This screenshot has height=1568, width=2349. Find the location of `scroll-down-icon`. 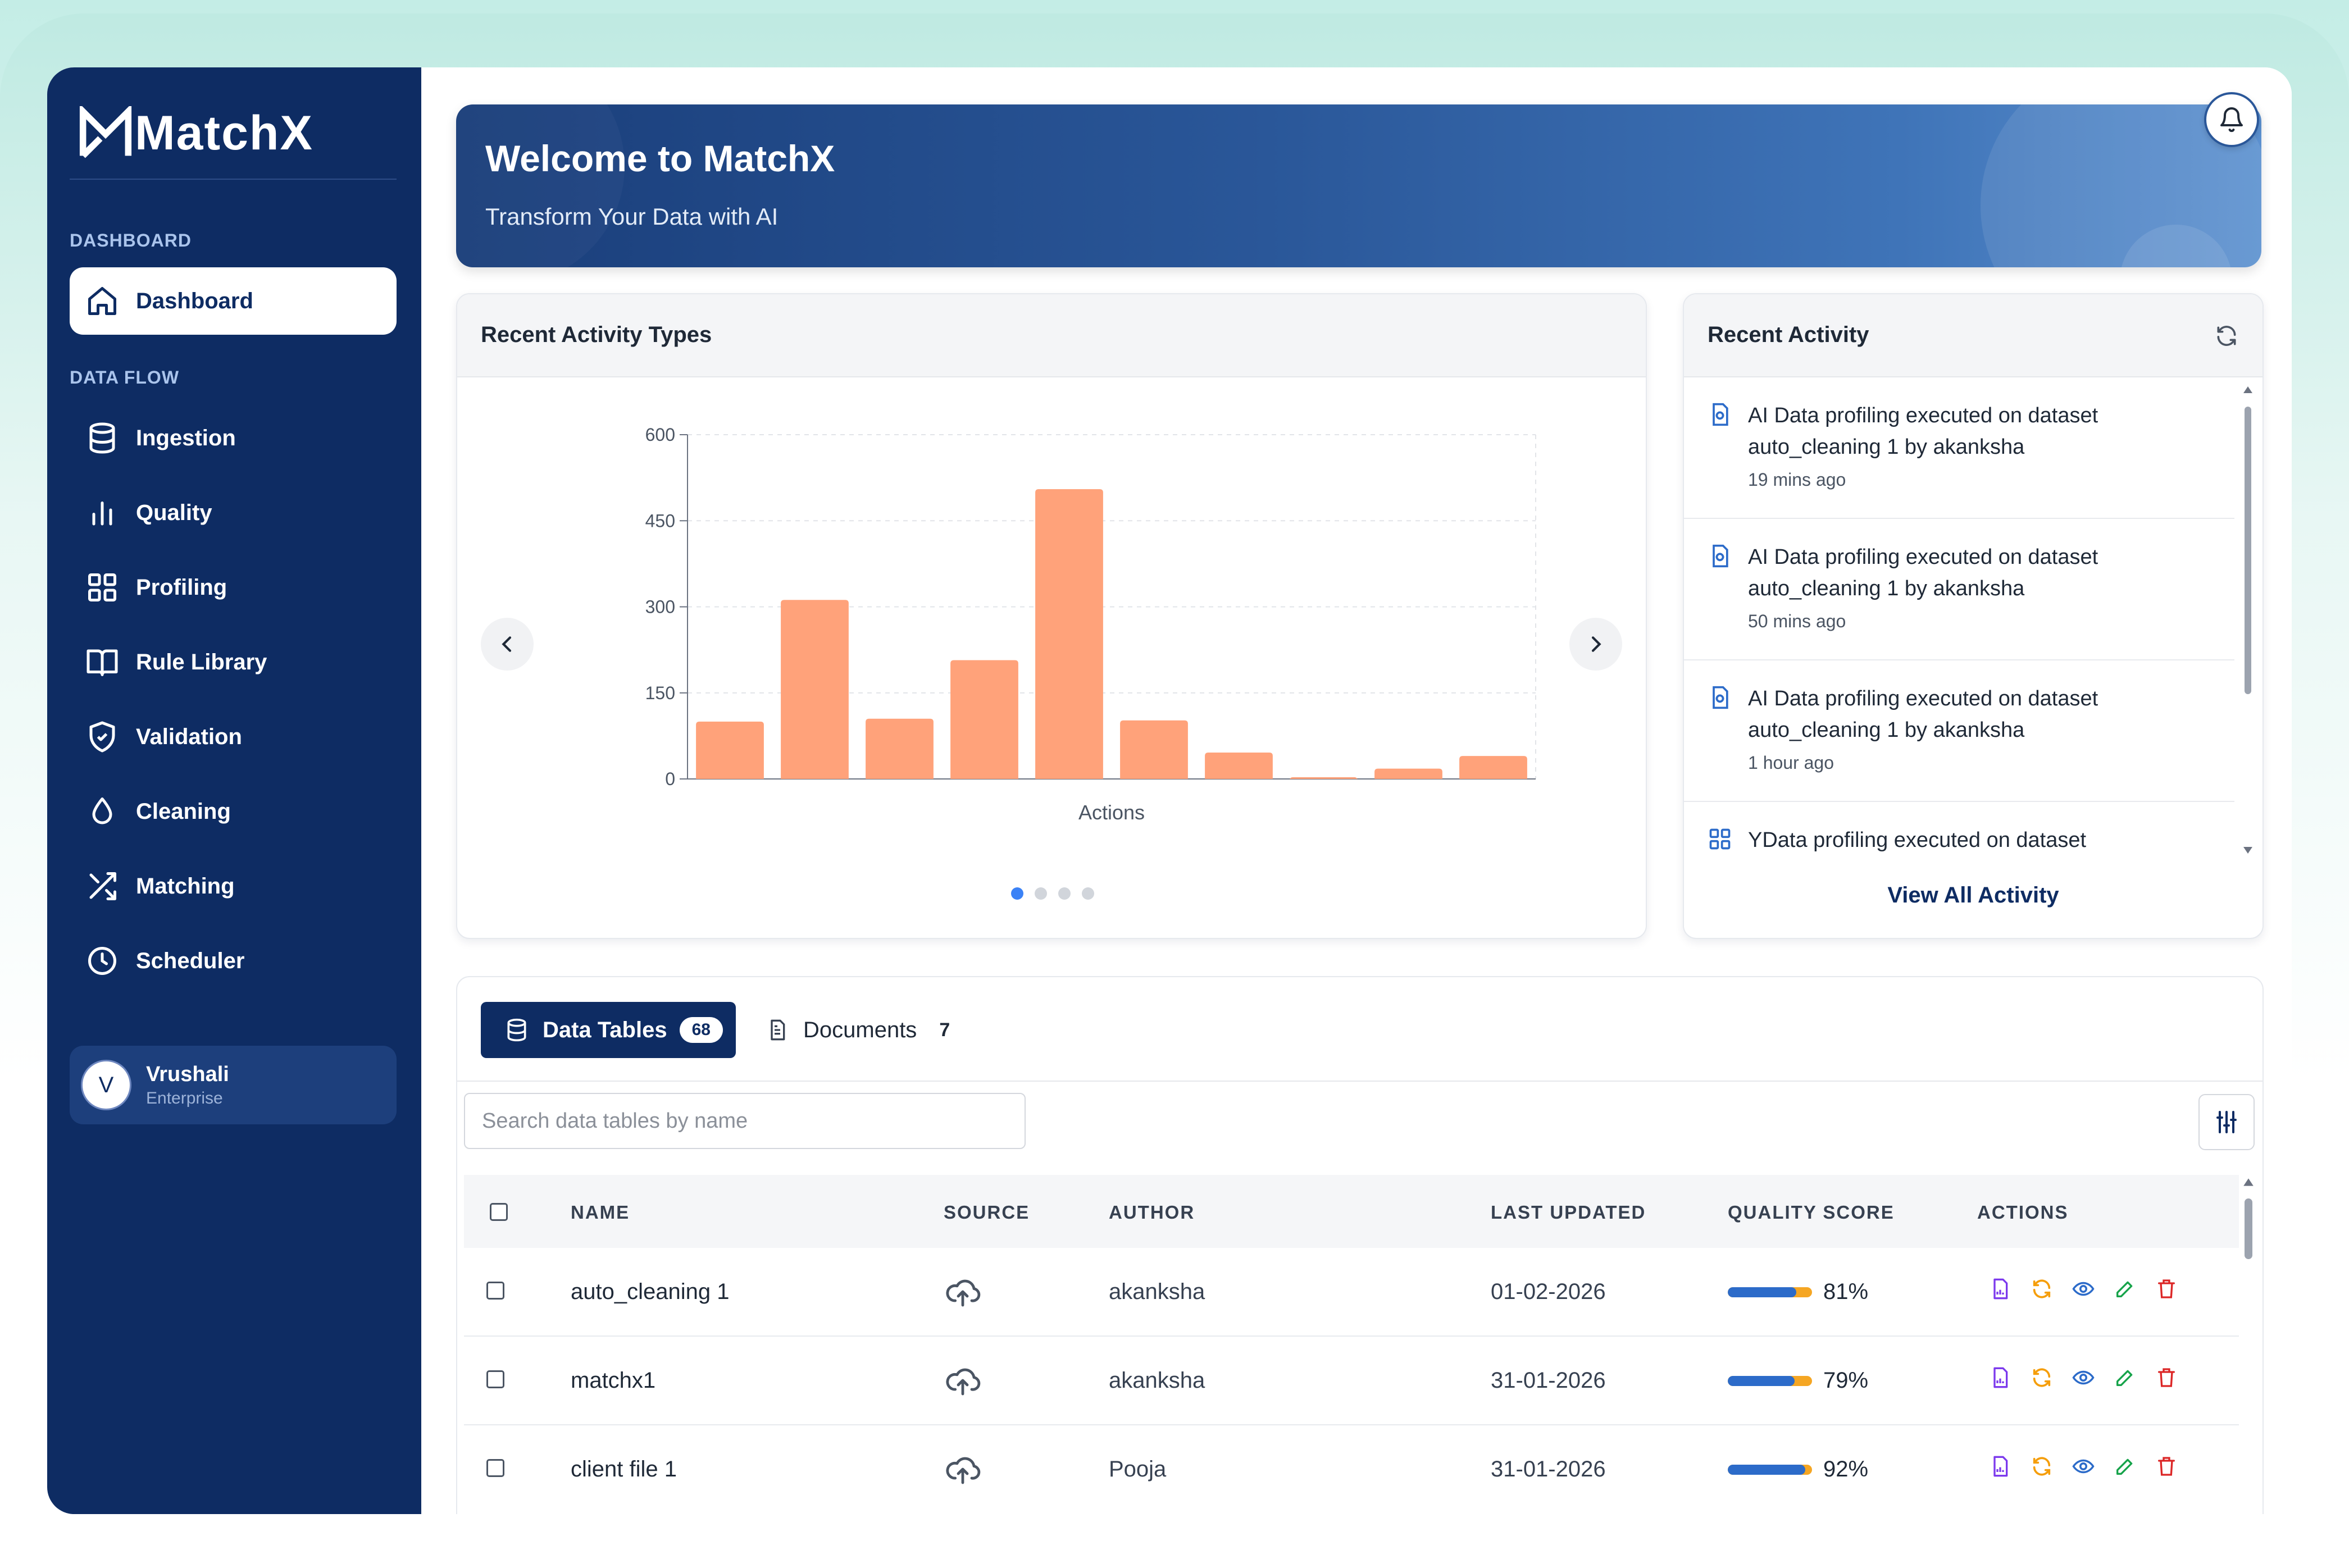

scroll-down-icon is located at coordinates (2248, 850).